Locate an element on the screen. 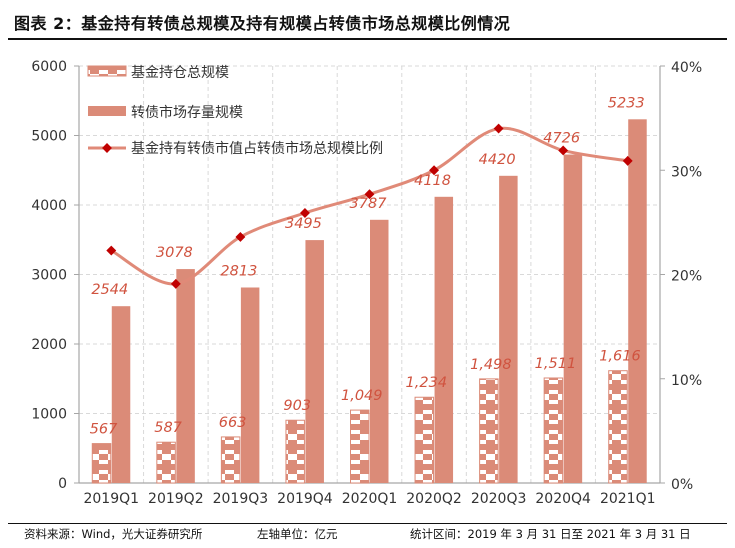  data-label-fund-holdings: 1,511 is located at coordinates (556, 364).